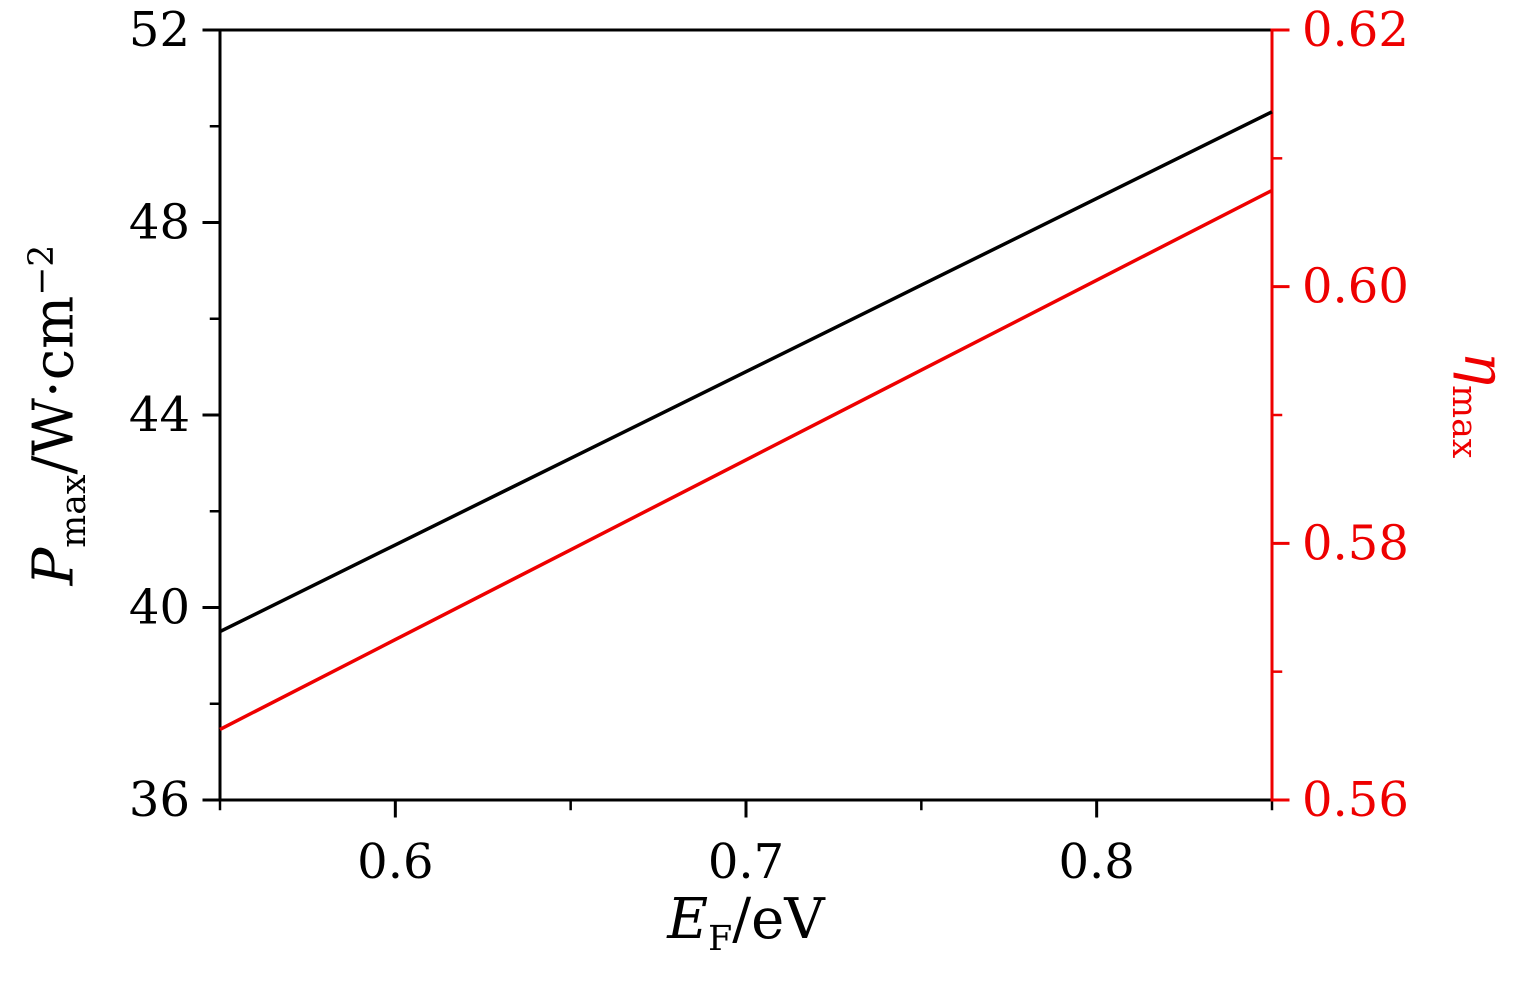 The image size is (1513, 985). I want to click on right-axis-variable: η, so click(1482, 368).